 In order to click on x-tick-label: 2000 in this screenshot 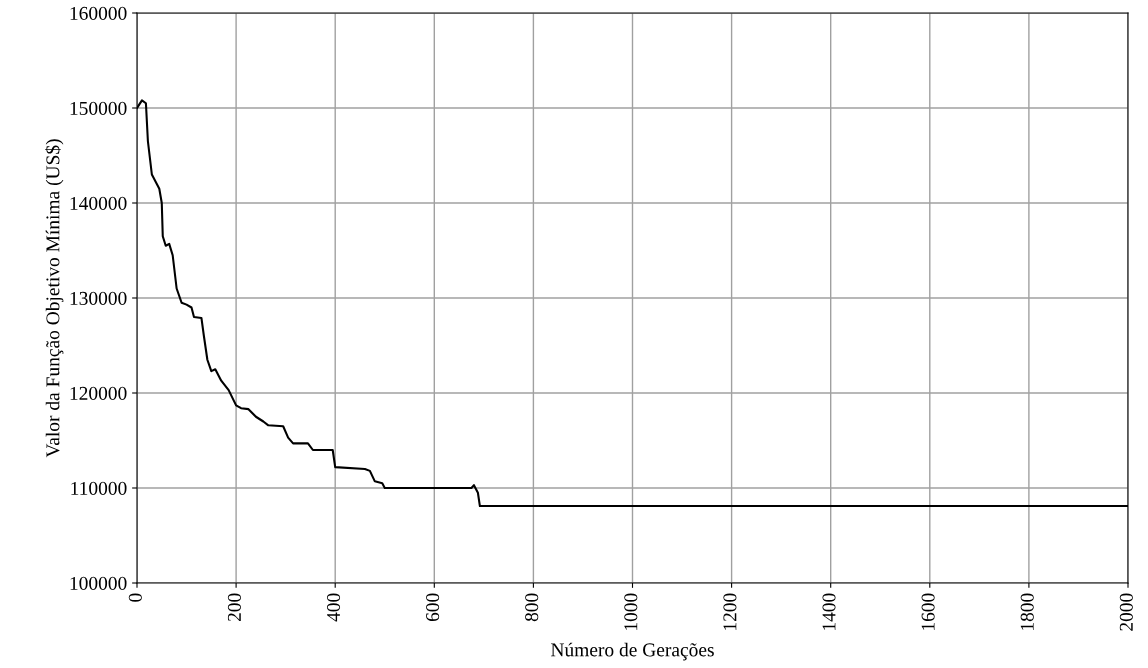, I will do `click(1126, 612)`.